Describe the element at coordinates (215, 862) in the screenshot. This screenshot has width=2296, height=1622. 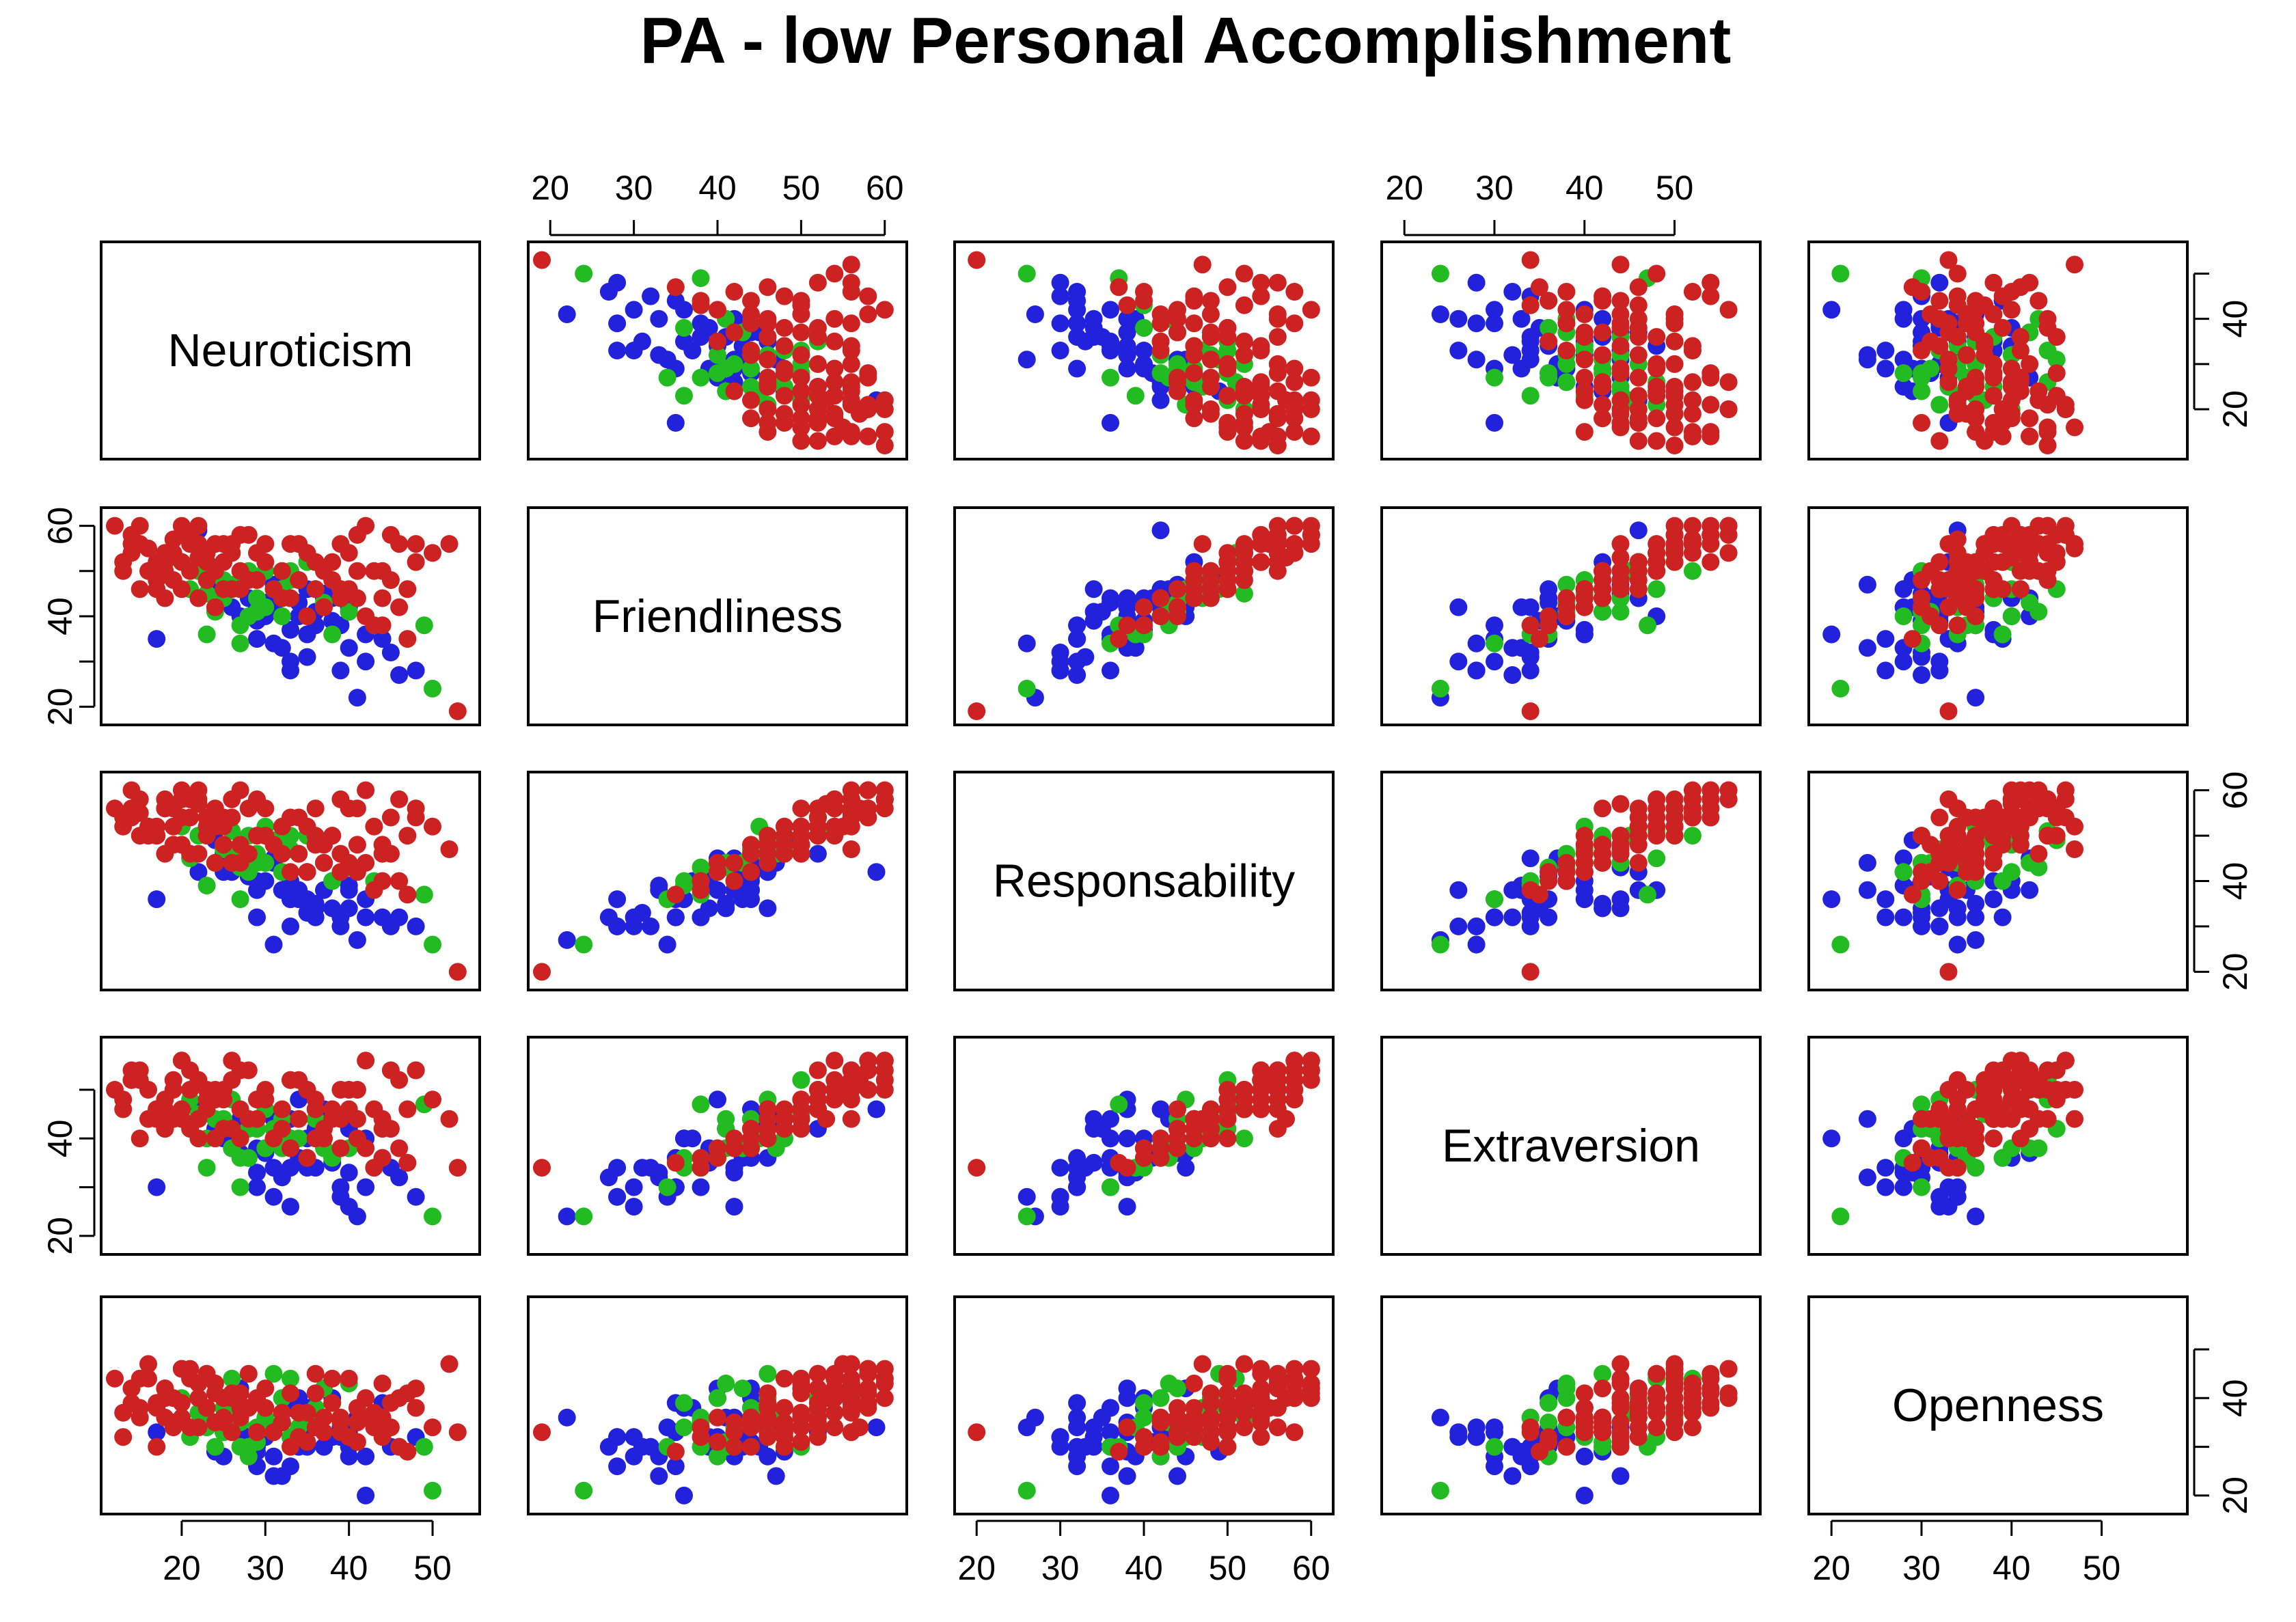
I see `point-g2-45-r2c0` at that location.